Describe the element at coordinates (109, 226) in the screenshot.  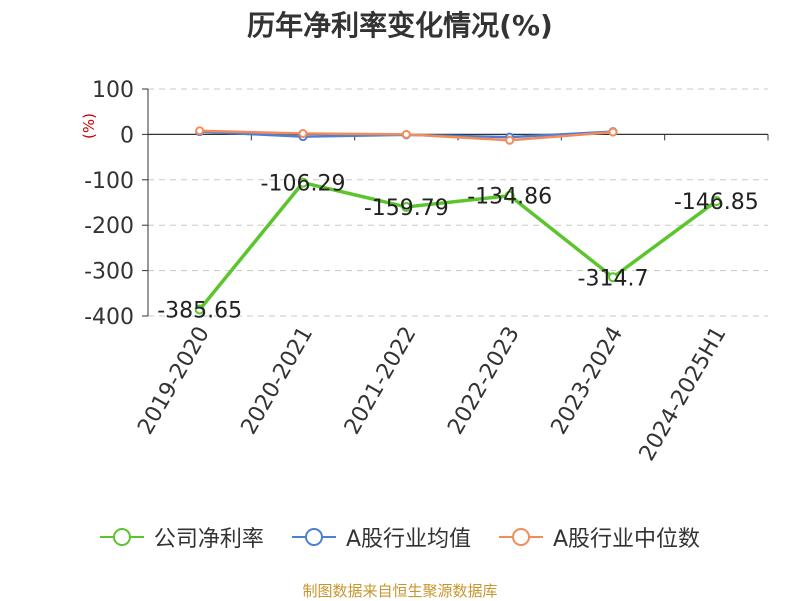
I see `y-tick-label: -200` at that location.